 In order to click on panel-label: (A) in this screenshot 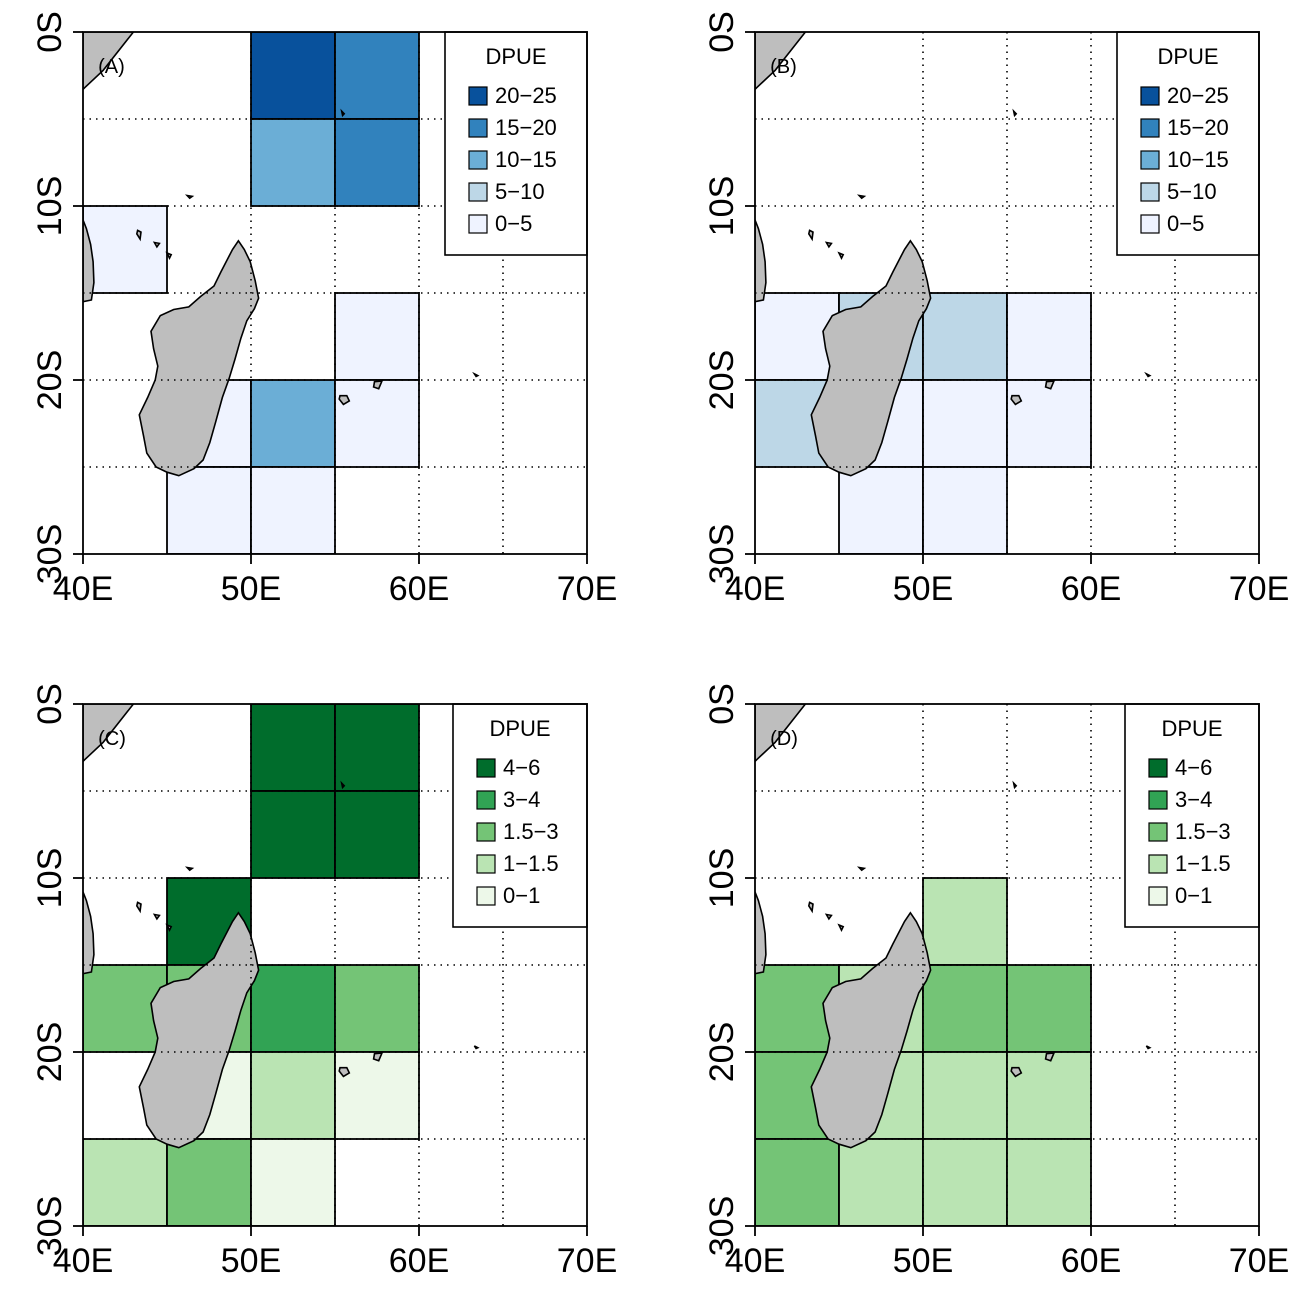, I will do `click(111, 67)`.